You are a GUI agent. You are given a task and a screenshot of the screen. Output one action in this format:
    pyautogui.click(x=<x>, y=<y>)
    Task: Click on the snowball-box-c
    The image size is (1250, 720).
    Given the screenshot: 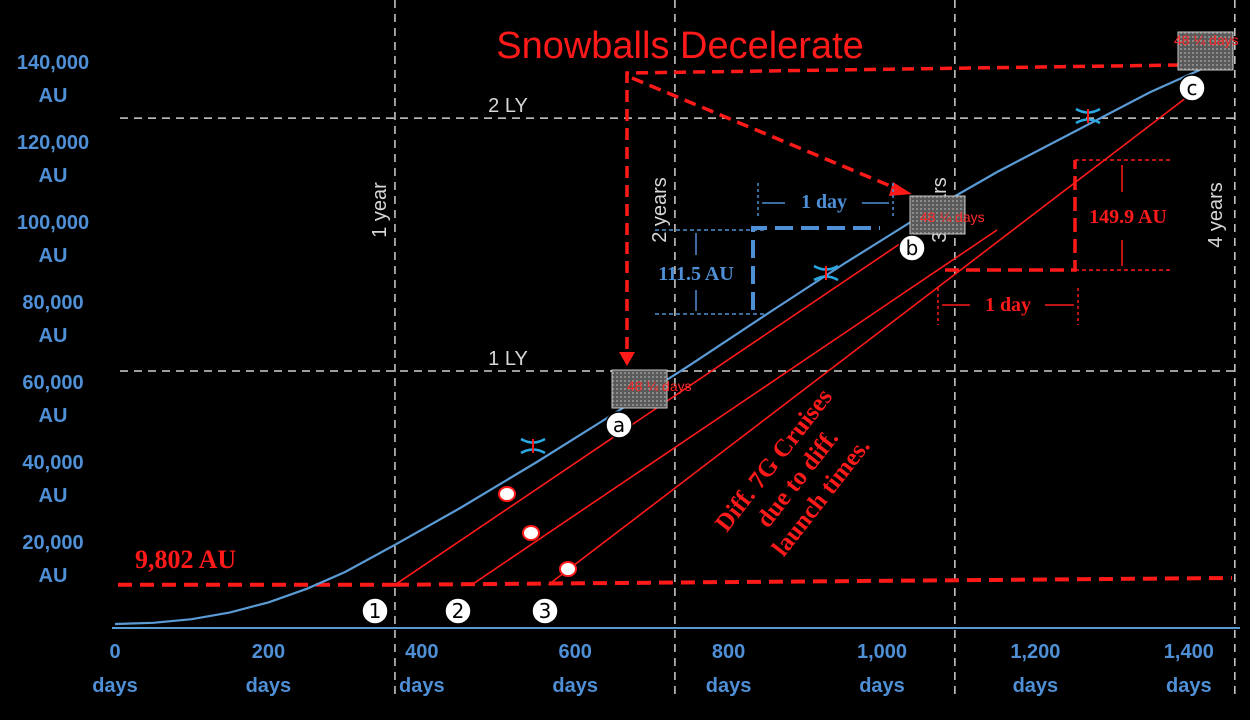 What is the action you would take?
    pyautogui.click(x=1205, y=51)
    